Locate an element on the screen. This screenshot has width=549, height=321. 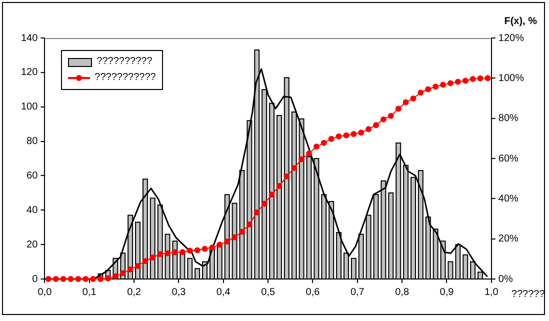
x-tick-label: 0,4 is located at coordinates (223, 292).